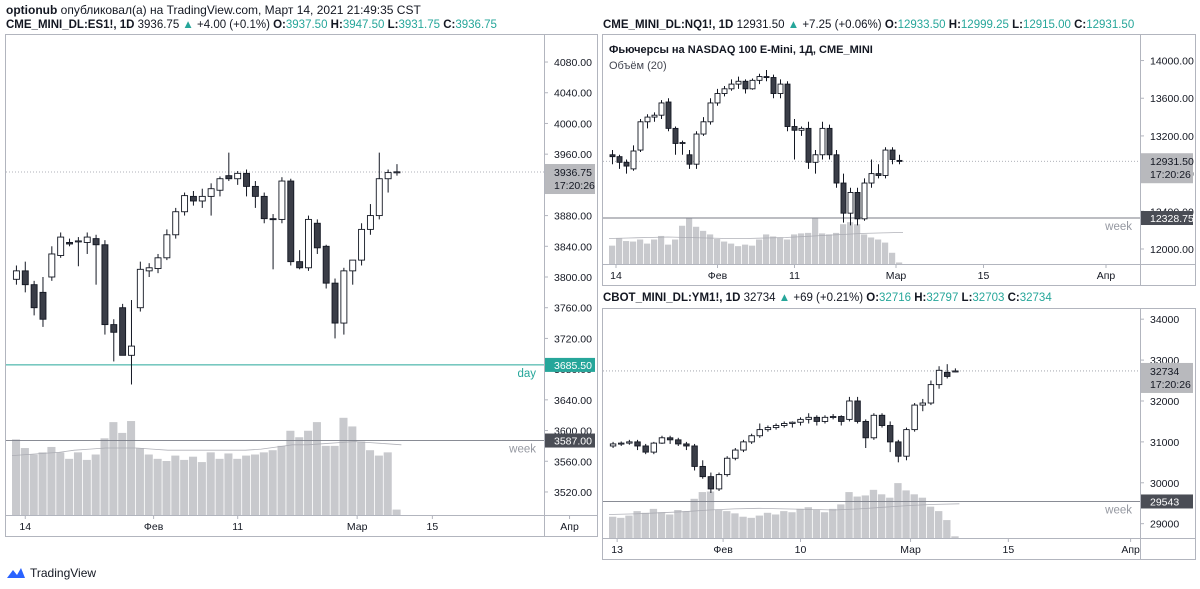 The width and height of the screenshot is (1200, 589). Describe the element at coordinates (299, 524) in the screenshot. I see `time-axis: 14 Фев 11 Мар 15 Апр` at that location.